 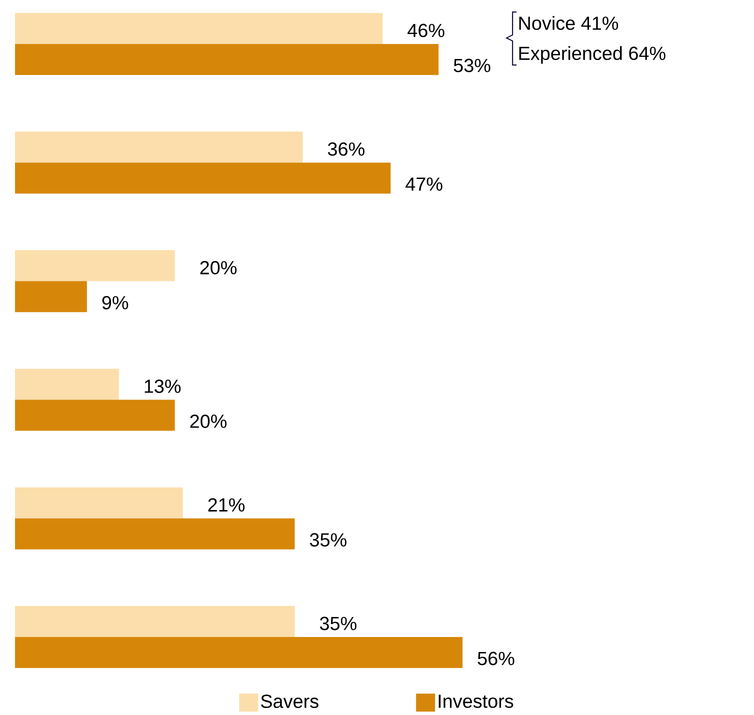 What do you see at coordinates (346, 149) in the screenshot?
I see `data-label: 36%` at bounding box center [346, 149].